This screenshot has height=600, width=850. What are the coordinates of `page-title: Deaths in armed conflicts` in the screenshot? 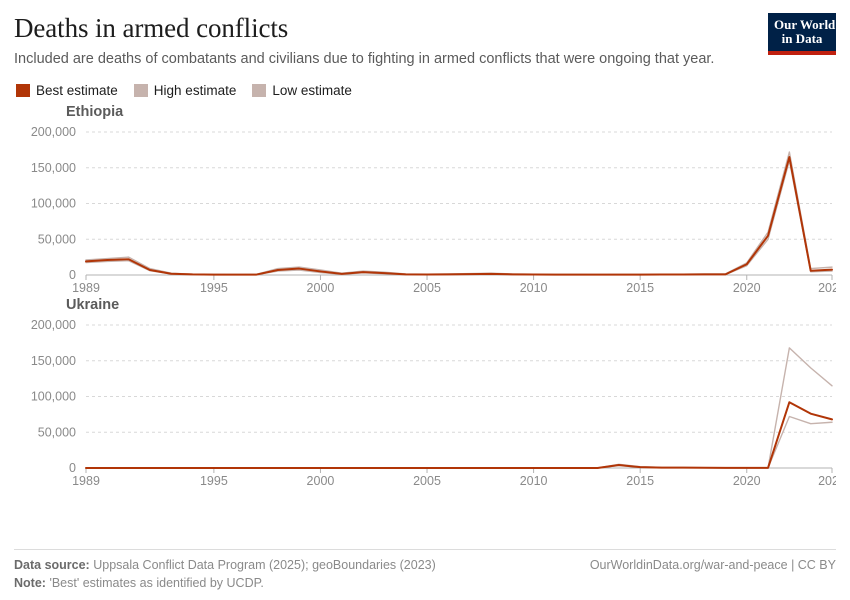 It's located at (151, 28).